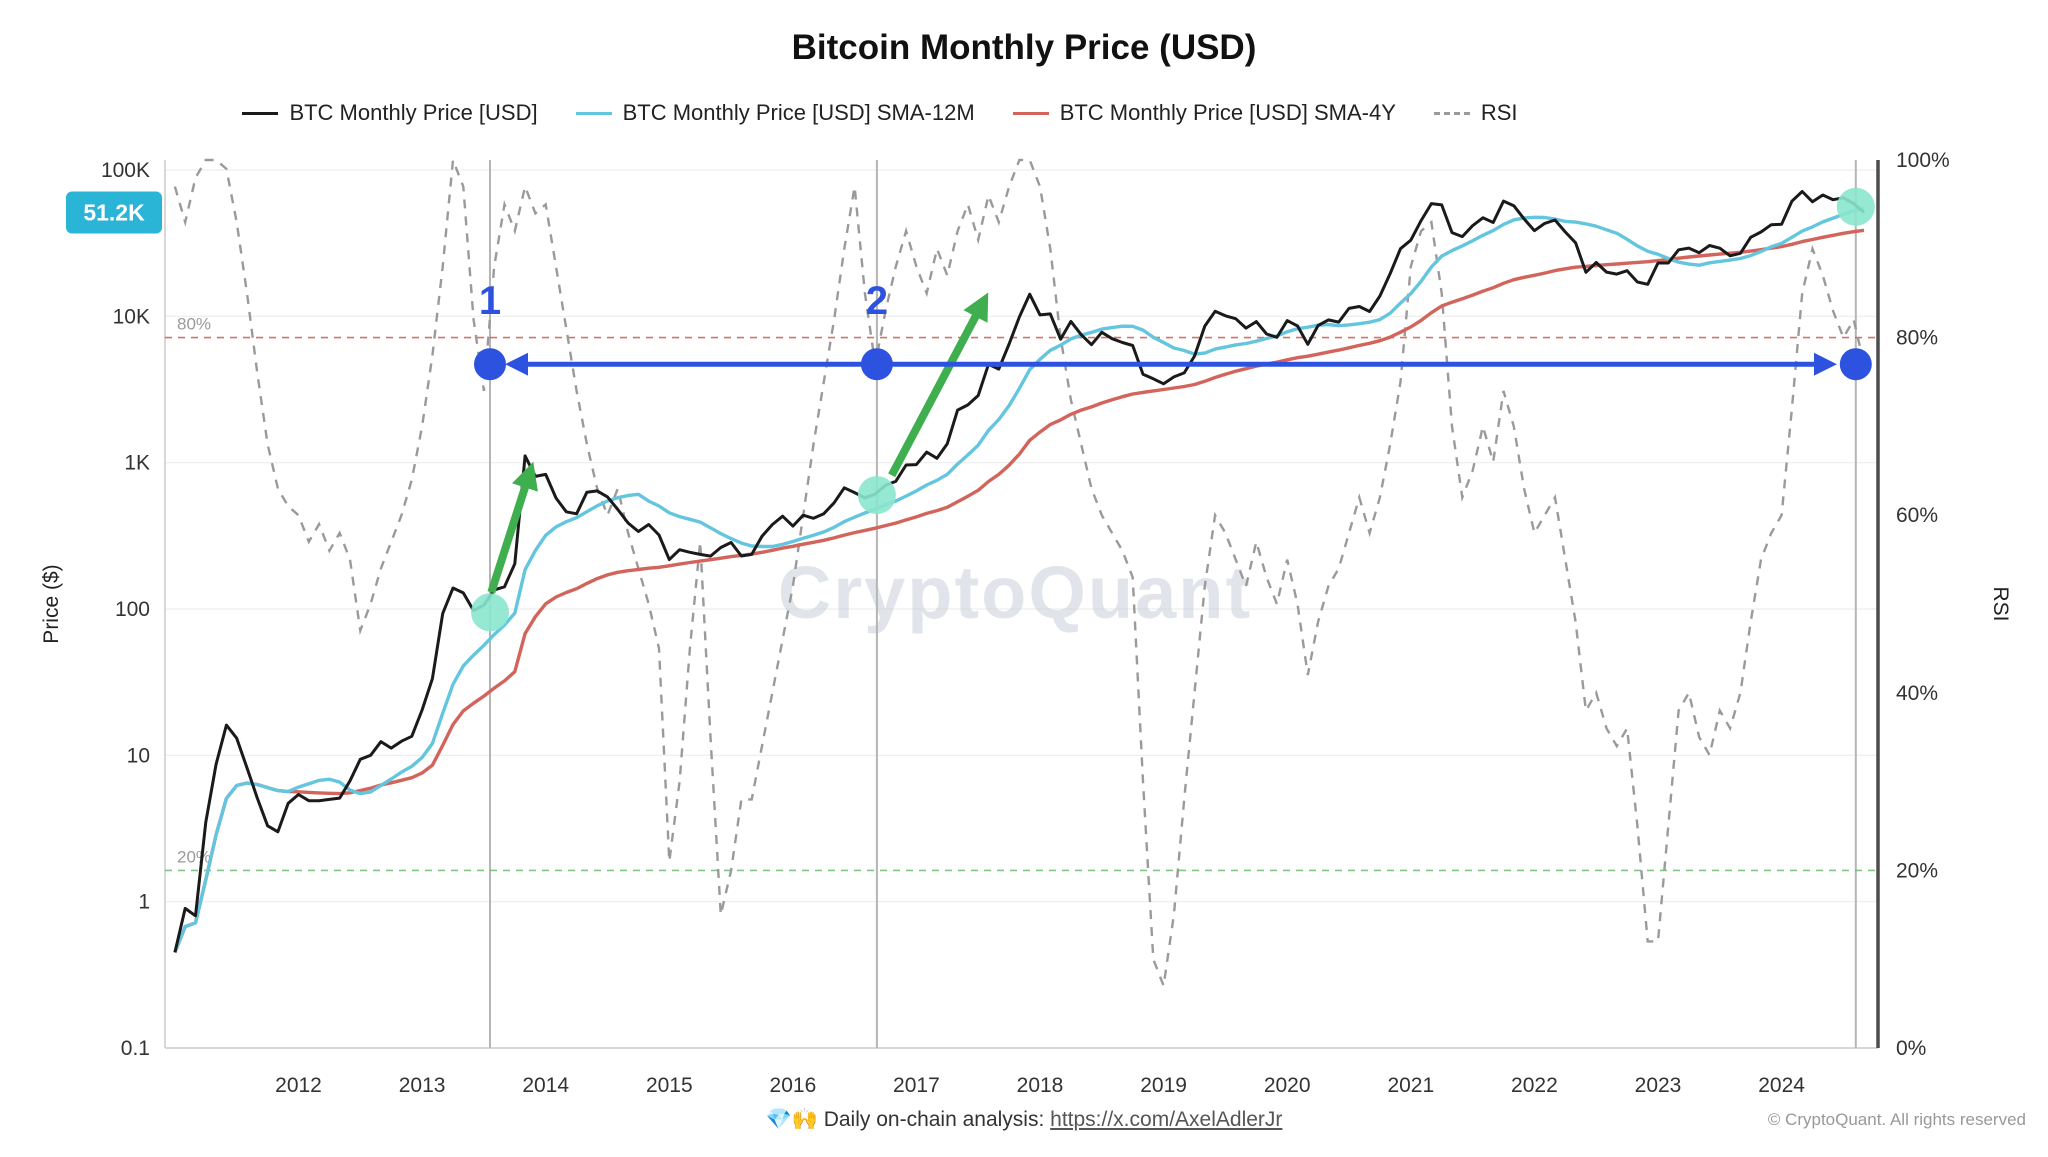  What do you see at coordinates (1287, 1085) in the screenshot?
I see `svg-text: 2020` at bounding box center [1287, 1085].